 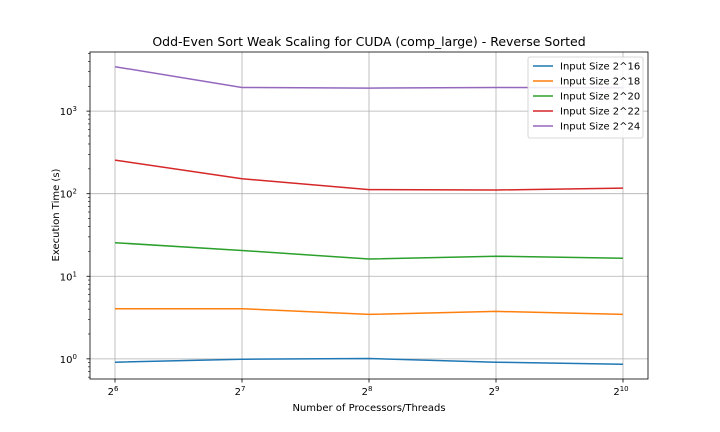 What do you see at coordinates (600, 112) in the screenshot?
I see `legend-label-4: Input Size 2^22` at bounding box center [600, 112].